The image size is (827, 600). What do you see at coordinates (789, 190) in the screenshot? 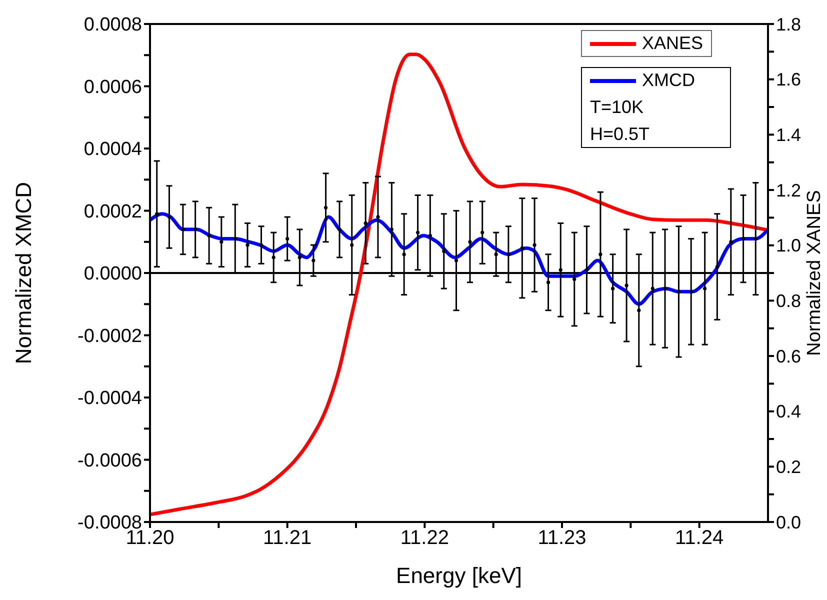
I see `y2-tick-label: 1.2` at bounding box center [789, 190].